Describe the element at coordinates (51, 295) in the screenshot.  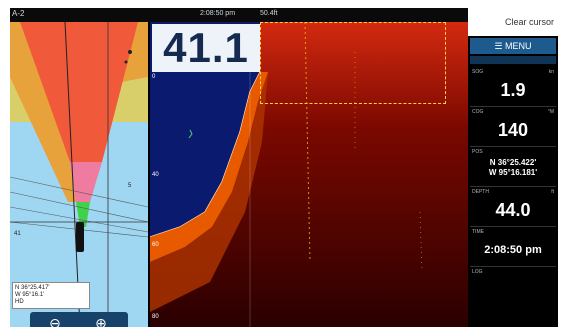
I see `cursor-coords: N 36°25.417' W 95°16.1' HD` at that location.